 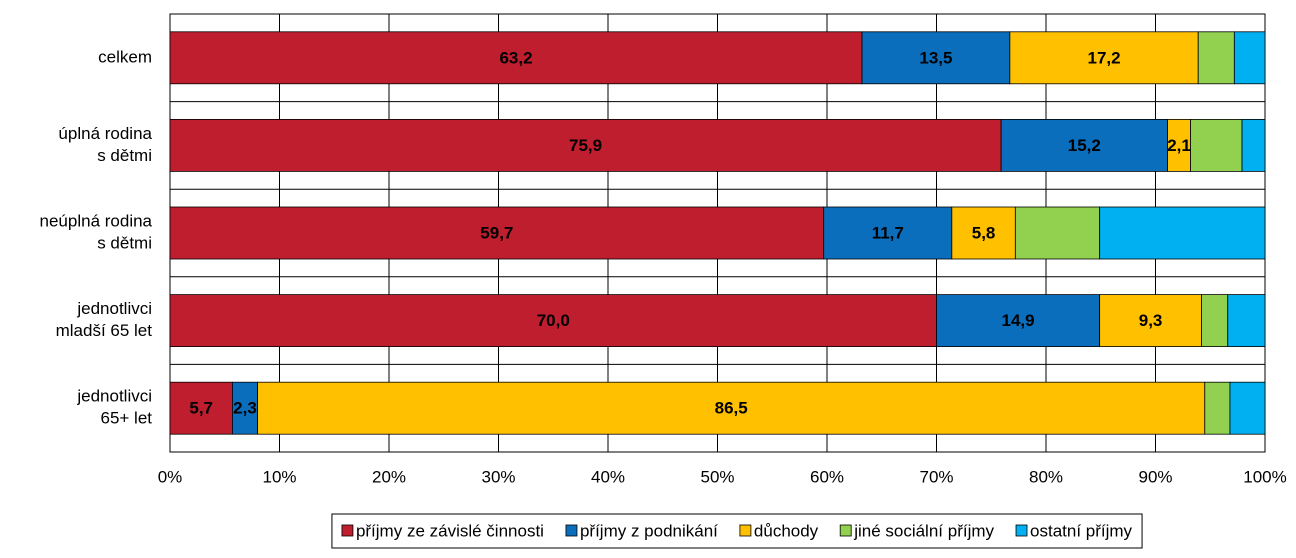 I want to click on value-label: 5,8, so click(x=984, y=232).